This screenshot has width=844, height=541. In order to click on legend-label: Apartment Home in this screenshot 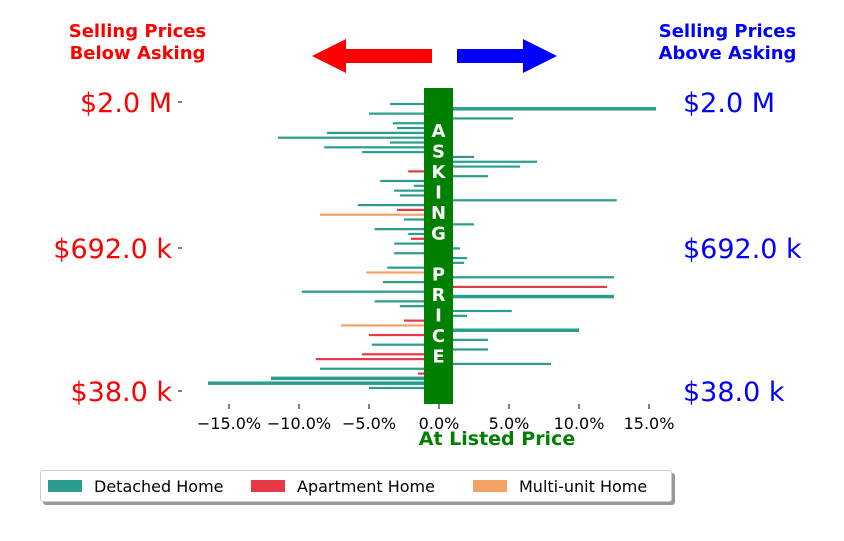, I will do `click(366, 486)`.